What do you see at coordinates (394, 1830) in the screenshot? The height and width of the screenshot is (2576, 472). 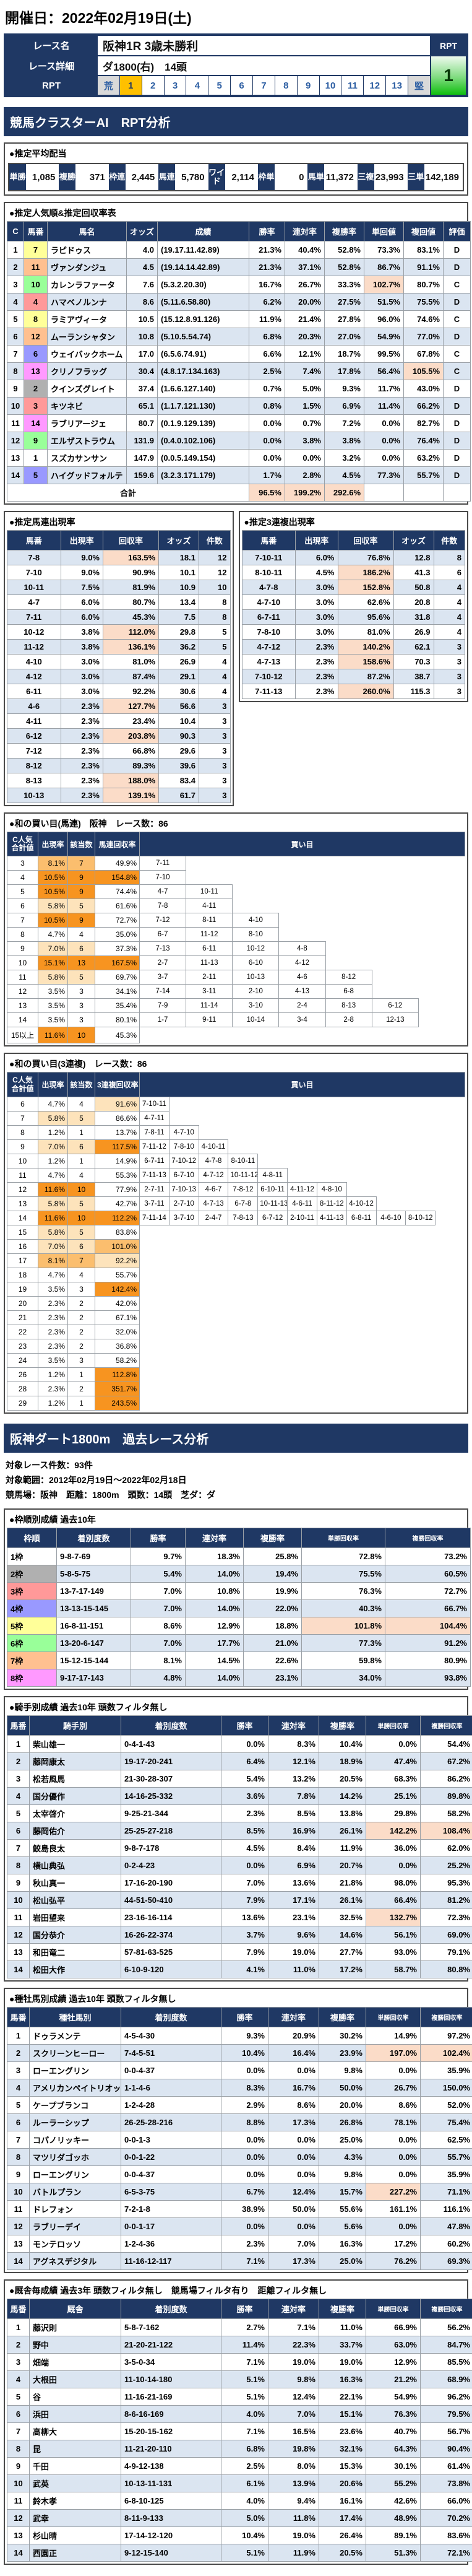 I see `kishu-tan: 142.2%` at bounding box center [394, 1830].